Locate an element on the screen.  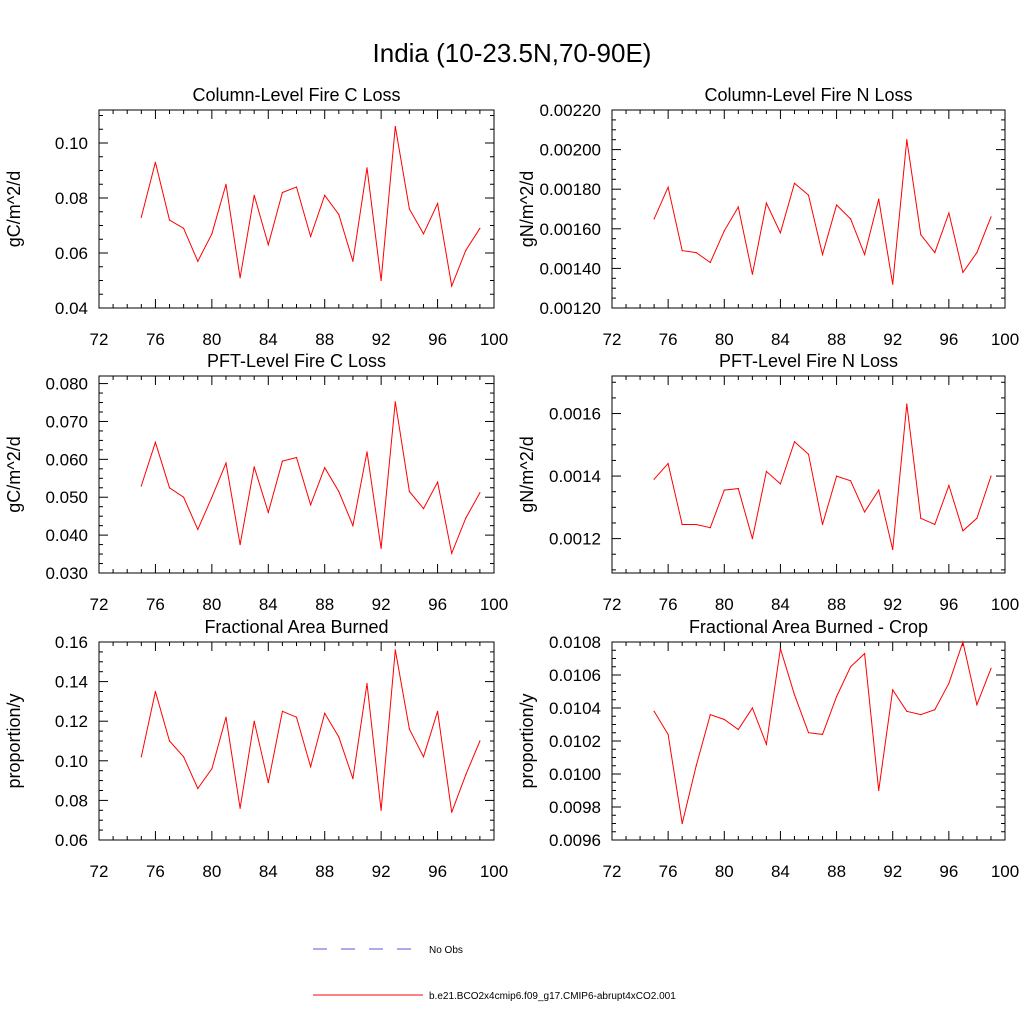
y-tick-label: 0.060 is located at coordinates (66, 459).